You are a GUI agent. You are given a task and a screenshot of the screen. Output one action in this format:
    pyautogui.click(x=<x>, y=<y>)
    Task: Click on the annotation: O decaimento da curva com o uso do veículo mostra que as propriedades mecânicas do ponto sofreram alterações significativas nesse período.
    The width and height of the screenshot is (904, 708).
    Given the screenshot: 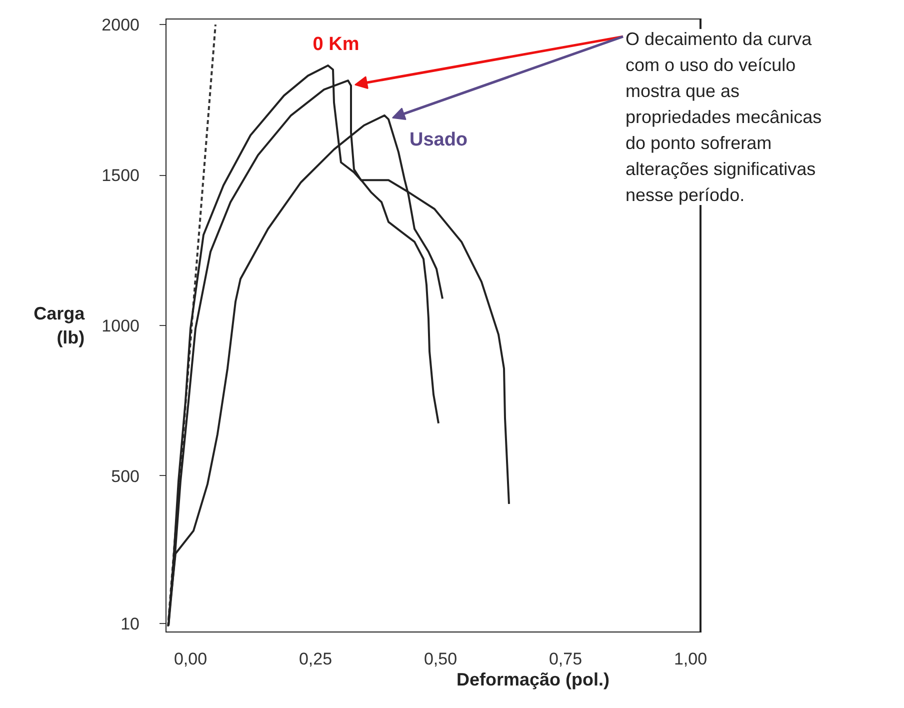 What is the action you would take?
    pyautogui.click(x=724, y=117)
    